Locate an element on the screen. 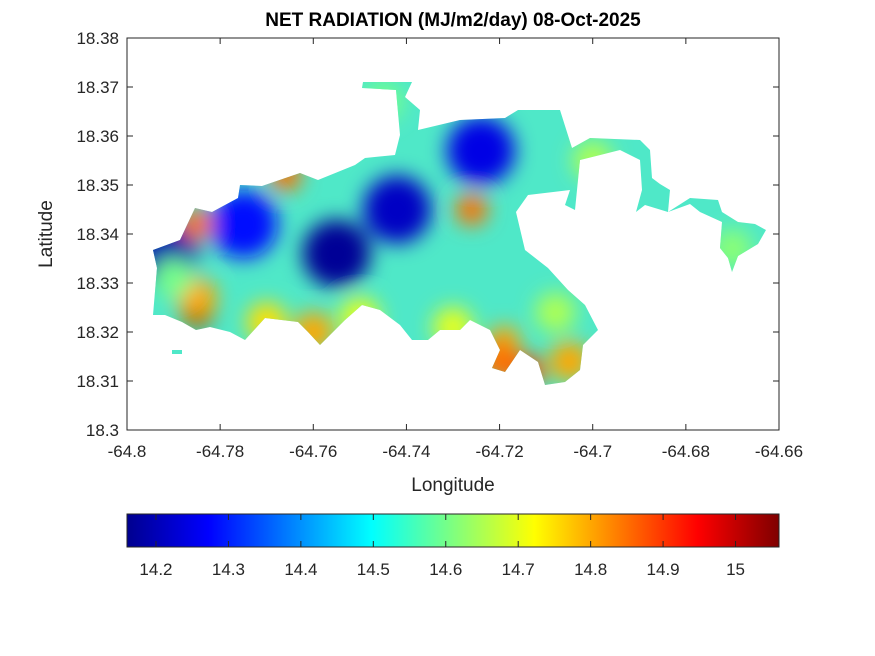 The width and height of the screenshot is (875, 656). colorbar is located at coordinates (453, 530).